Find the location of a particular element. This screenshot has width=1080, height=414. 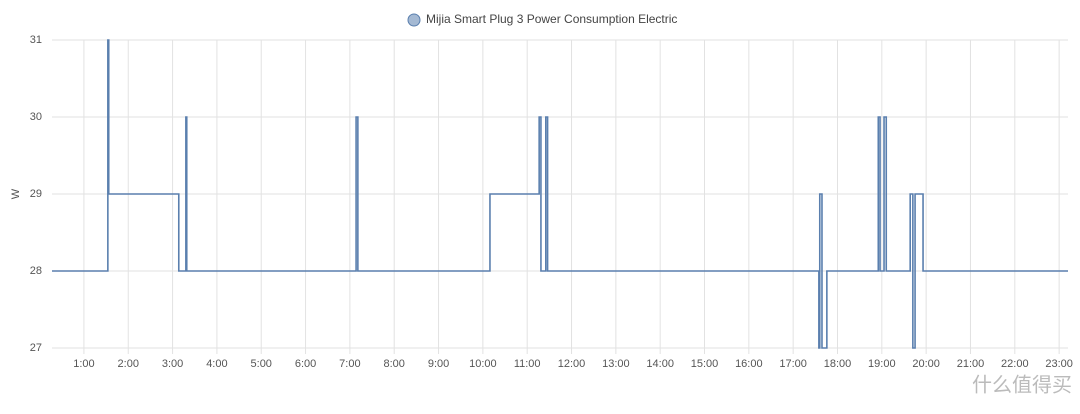

x-tick-label: 16:00 is located at coordinates (749, 364).